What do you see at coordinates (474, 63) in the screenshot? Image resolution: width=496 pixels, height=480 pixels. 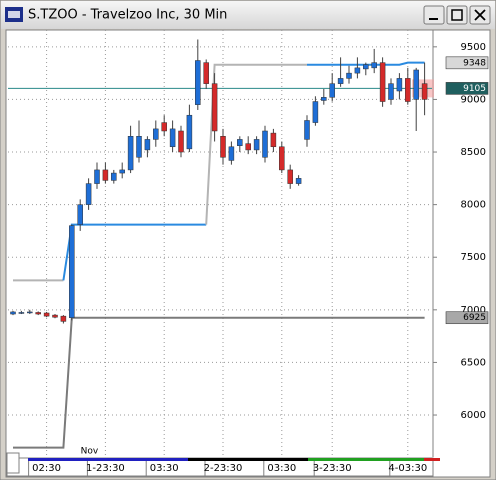 I see `price-marker-label: 9348` at bounding box center [474, 63].